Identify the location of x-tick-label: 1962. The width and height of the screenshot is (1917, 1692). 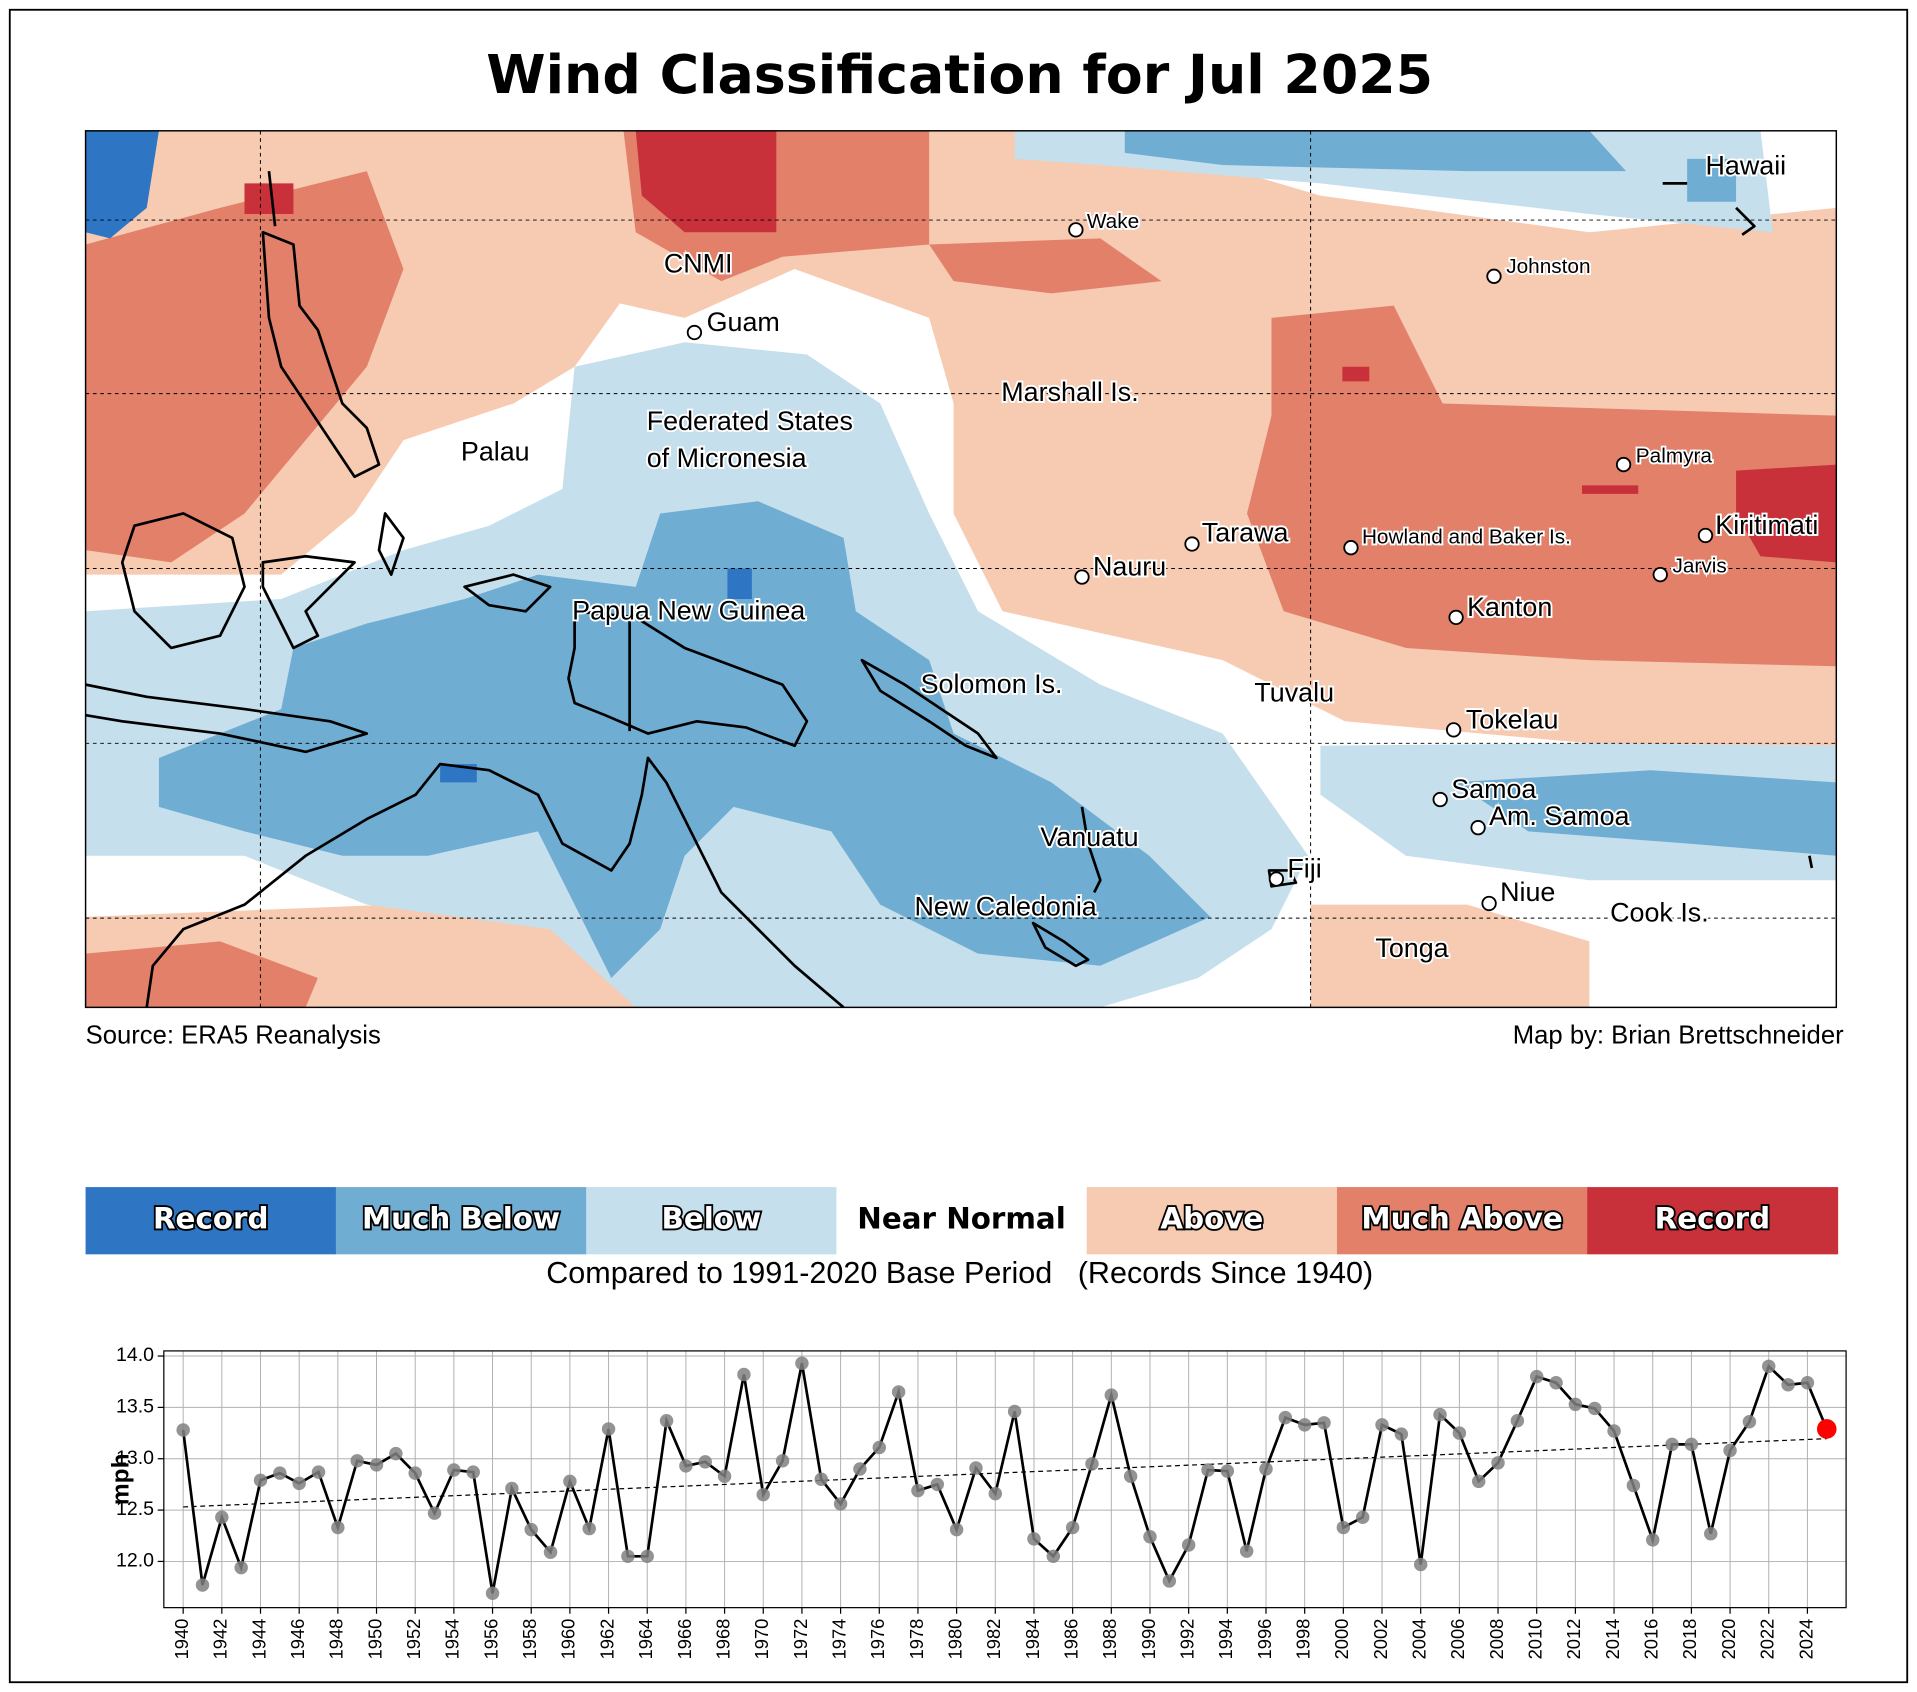
(606, 1639).